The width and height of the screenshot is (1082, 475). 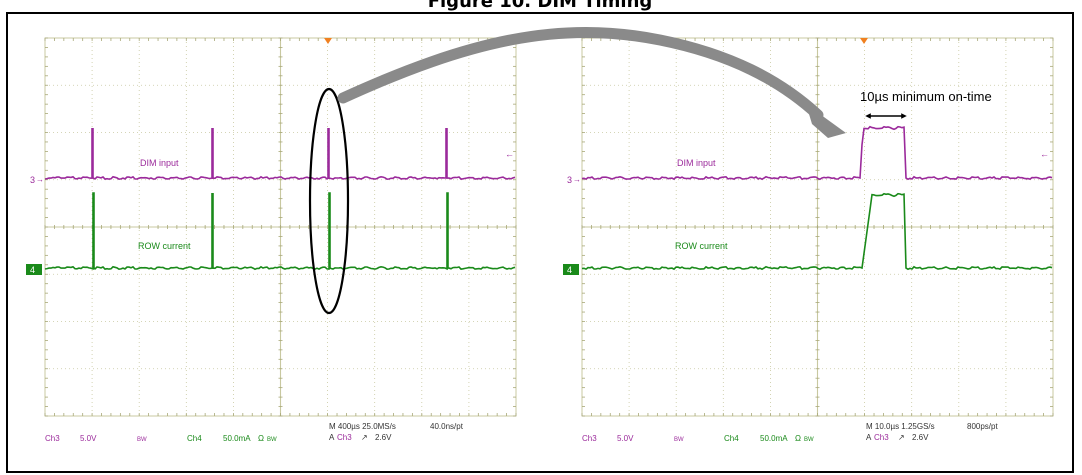 I want to click on left-ch4-unit: Ω, so click(x=261, y=438).